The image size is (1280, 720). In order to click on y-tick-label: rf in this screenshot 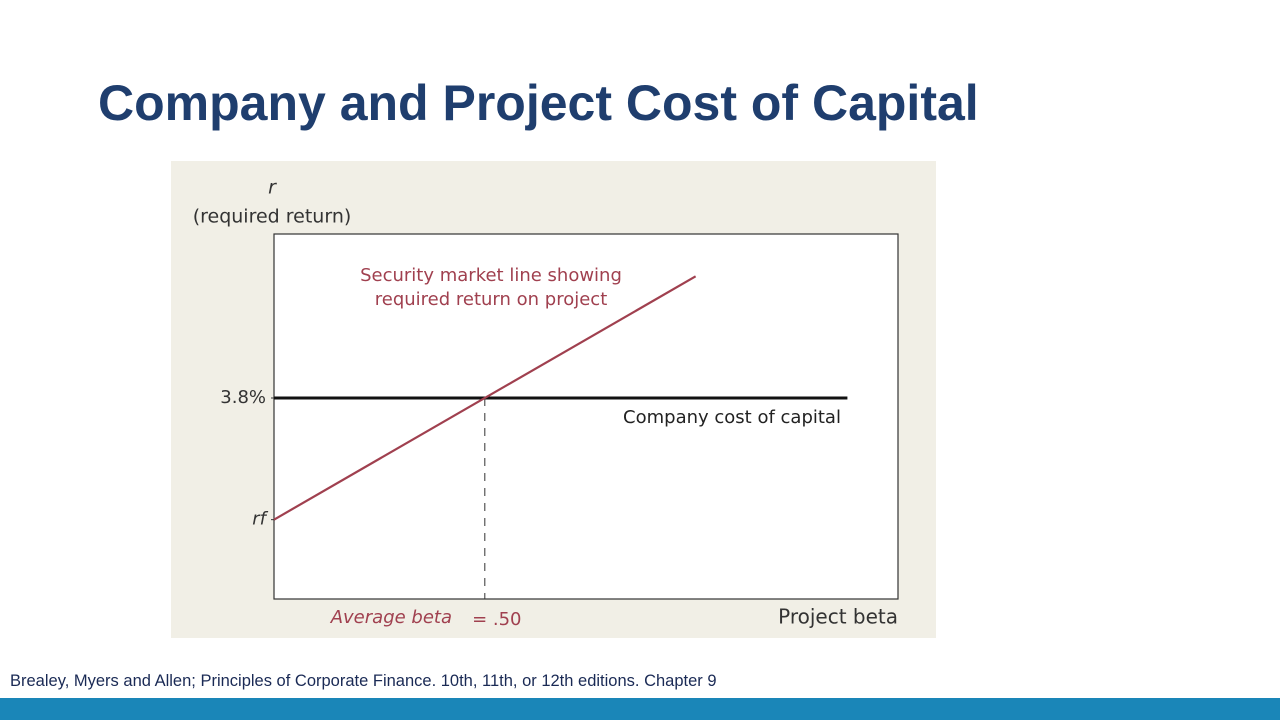, I will do `click(260, 519)`.